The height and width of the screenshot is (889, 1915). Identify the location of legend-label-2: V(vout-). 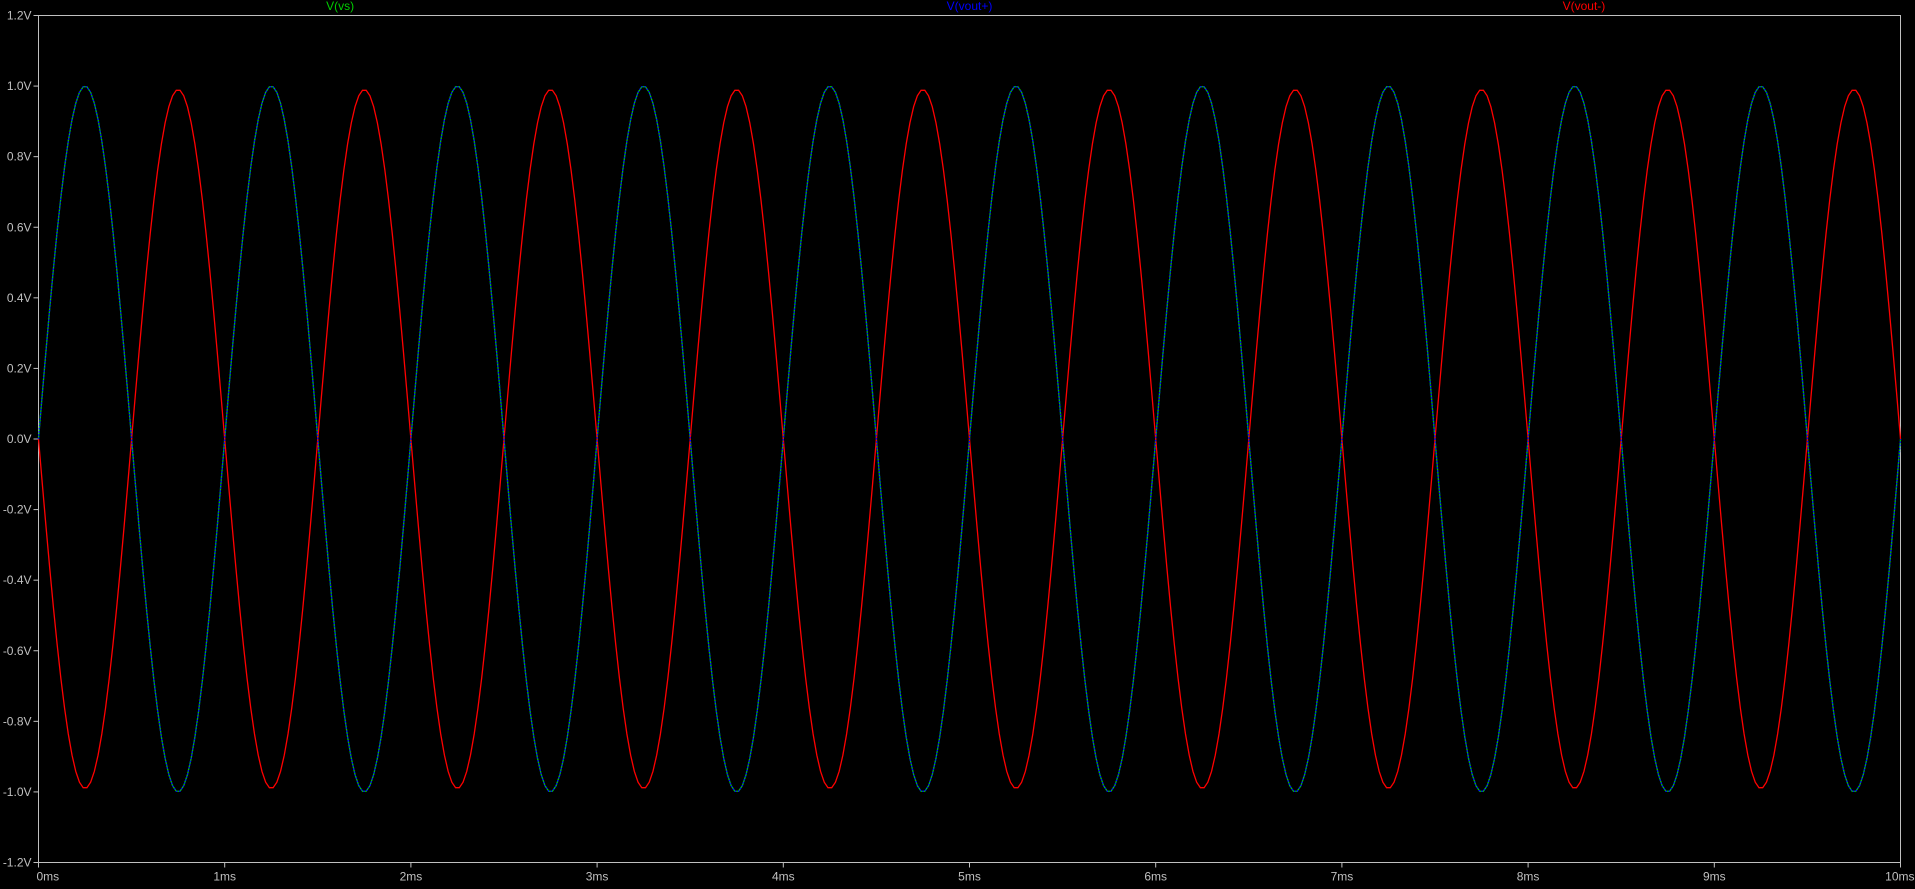
(1584, 6).